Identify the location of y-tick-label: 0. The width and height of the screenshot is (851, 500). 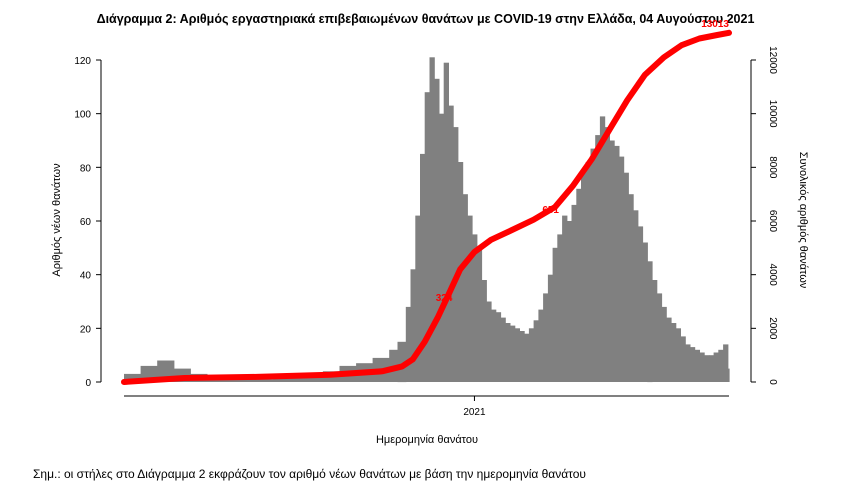
(88, 383).